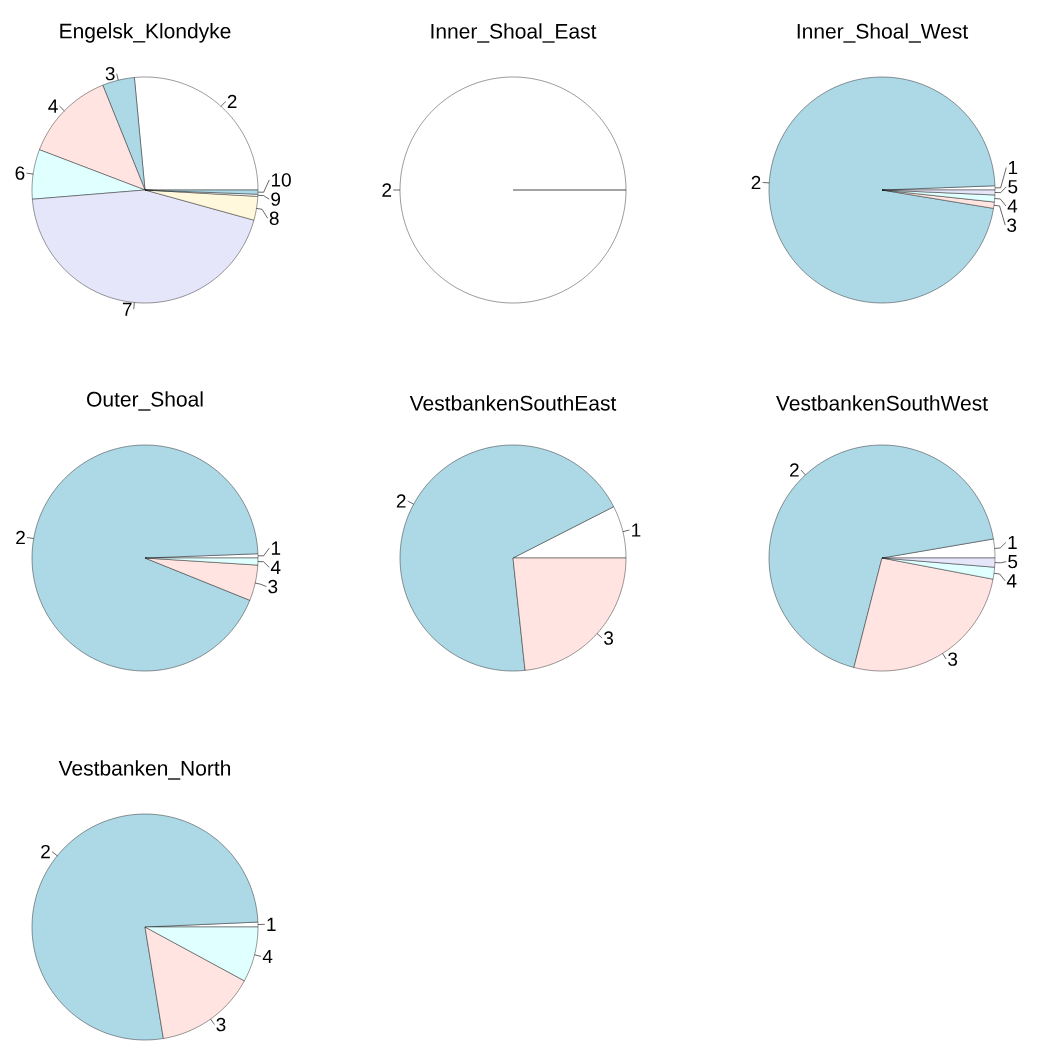  I want to click on slice-label: 9, so click(276, 199).